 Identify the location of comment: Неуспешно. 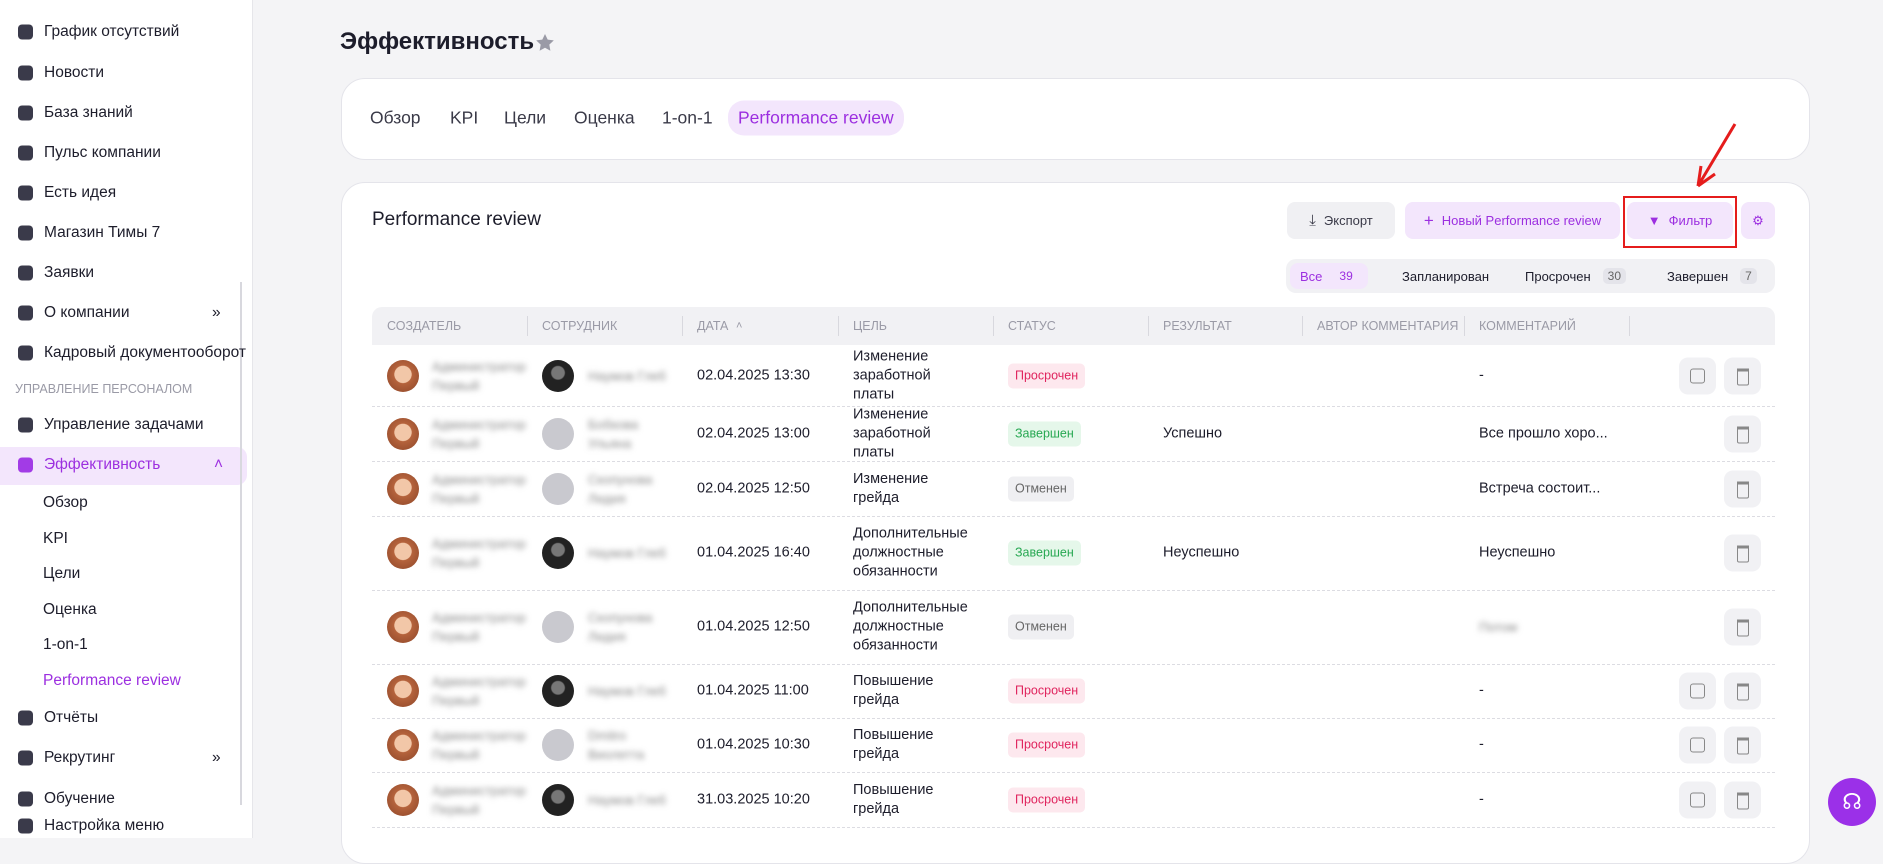
(1517, 552).